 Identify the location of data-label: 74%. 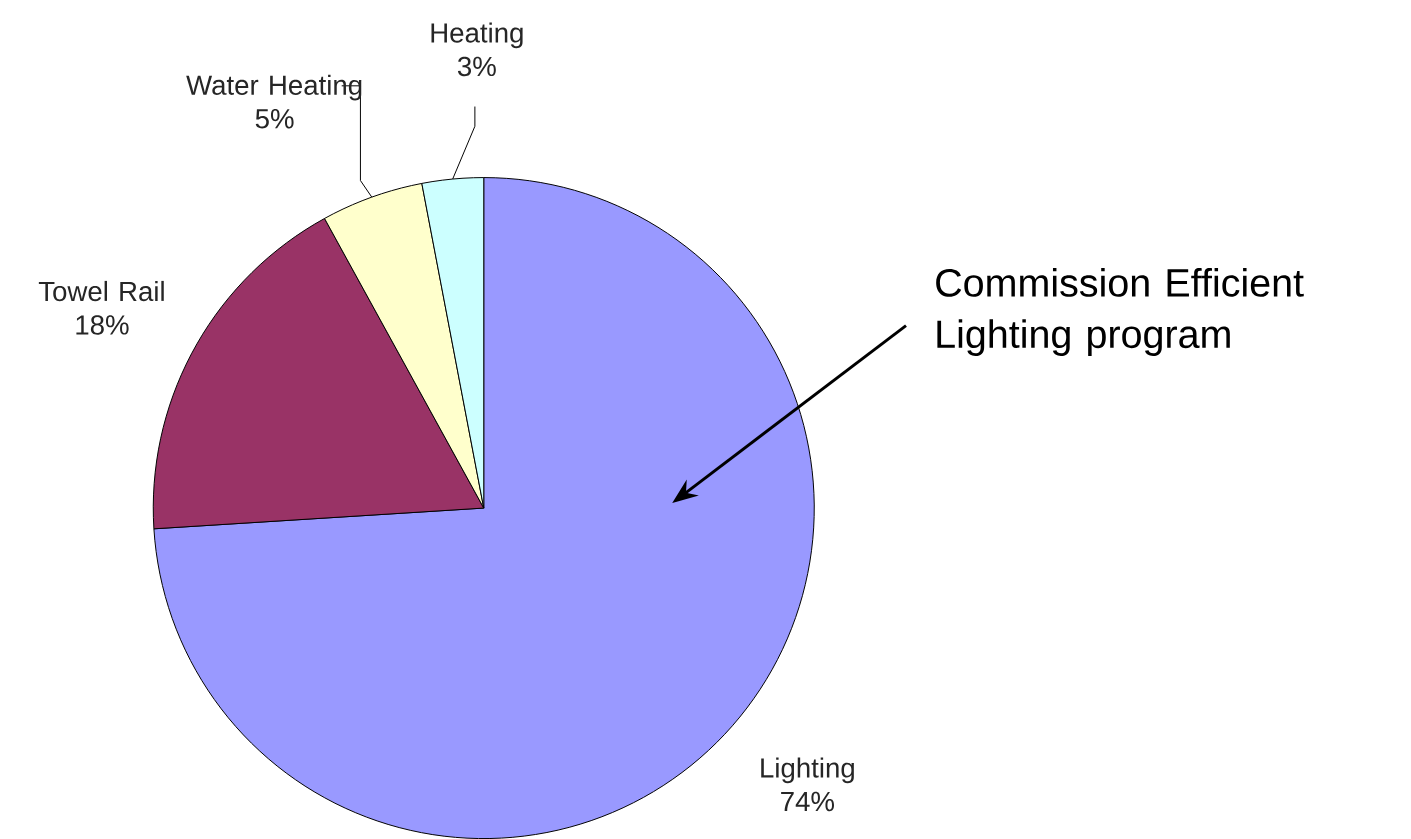
(808, 801).